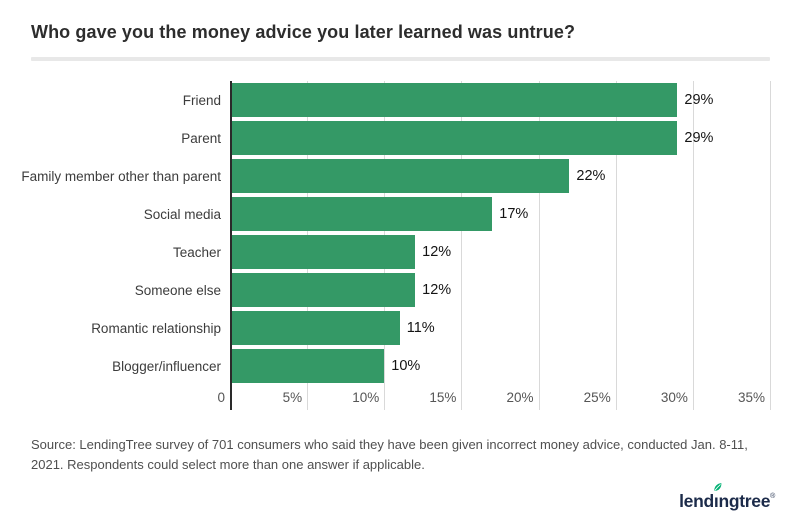 Image resolution: width=800 pixels, height=528 pixels. Describe the element at coordinates (597, 397) in the screenshot. I see `x-tick-label: 25%` at that location.